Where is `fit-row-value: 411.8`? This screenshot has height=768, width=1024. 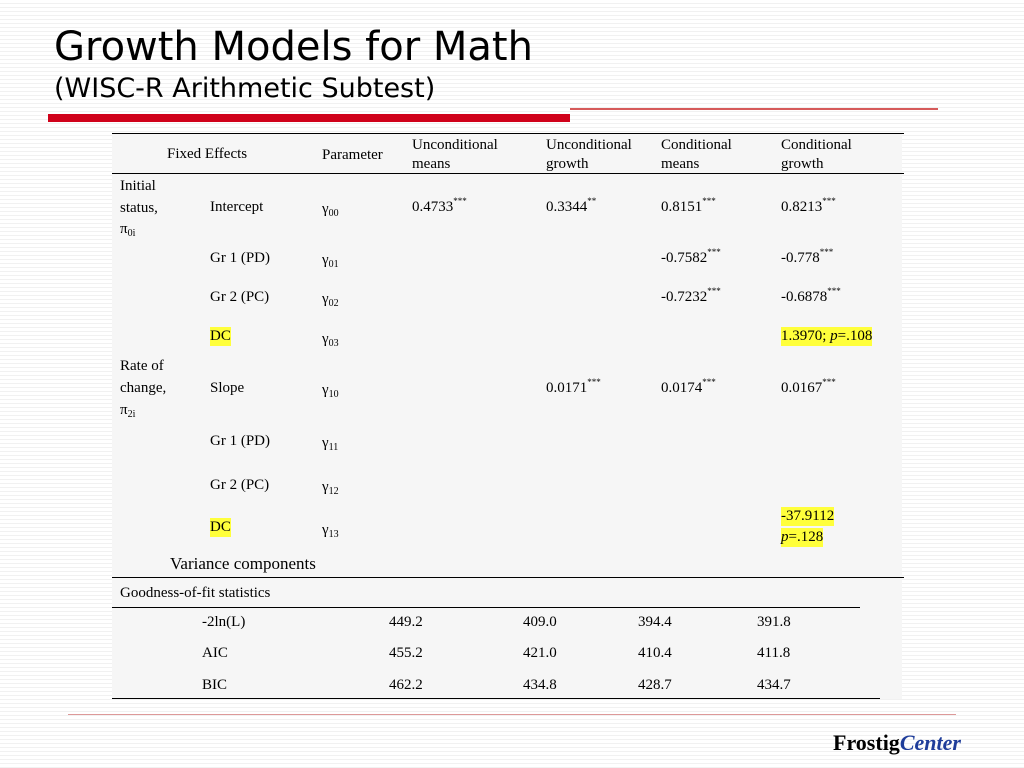
fit-row-value: 411.8 is located at coordinates (774, 653).